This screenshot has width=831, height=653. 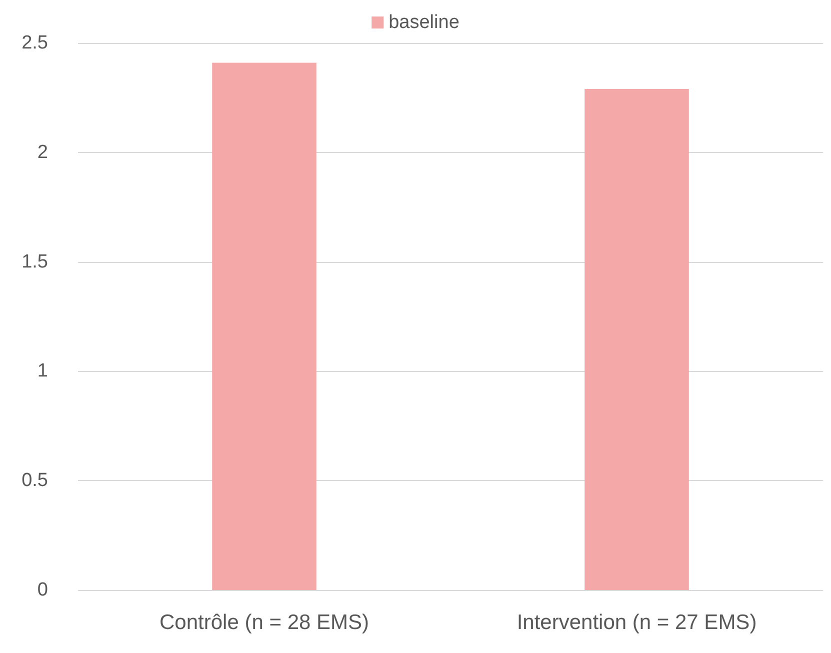 I want to click on legend-label: baseline, so click(x=424, y=22).